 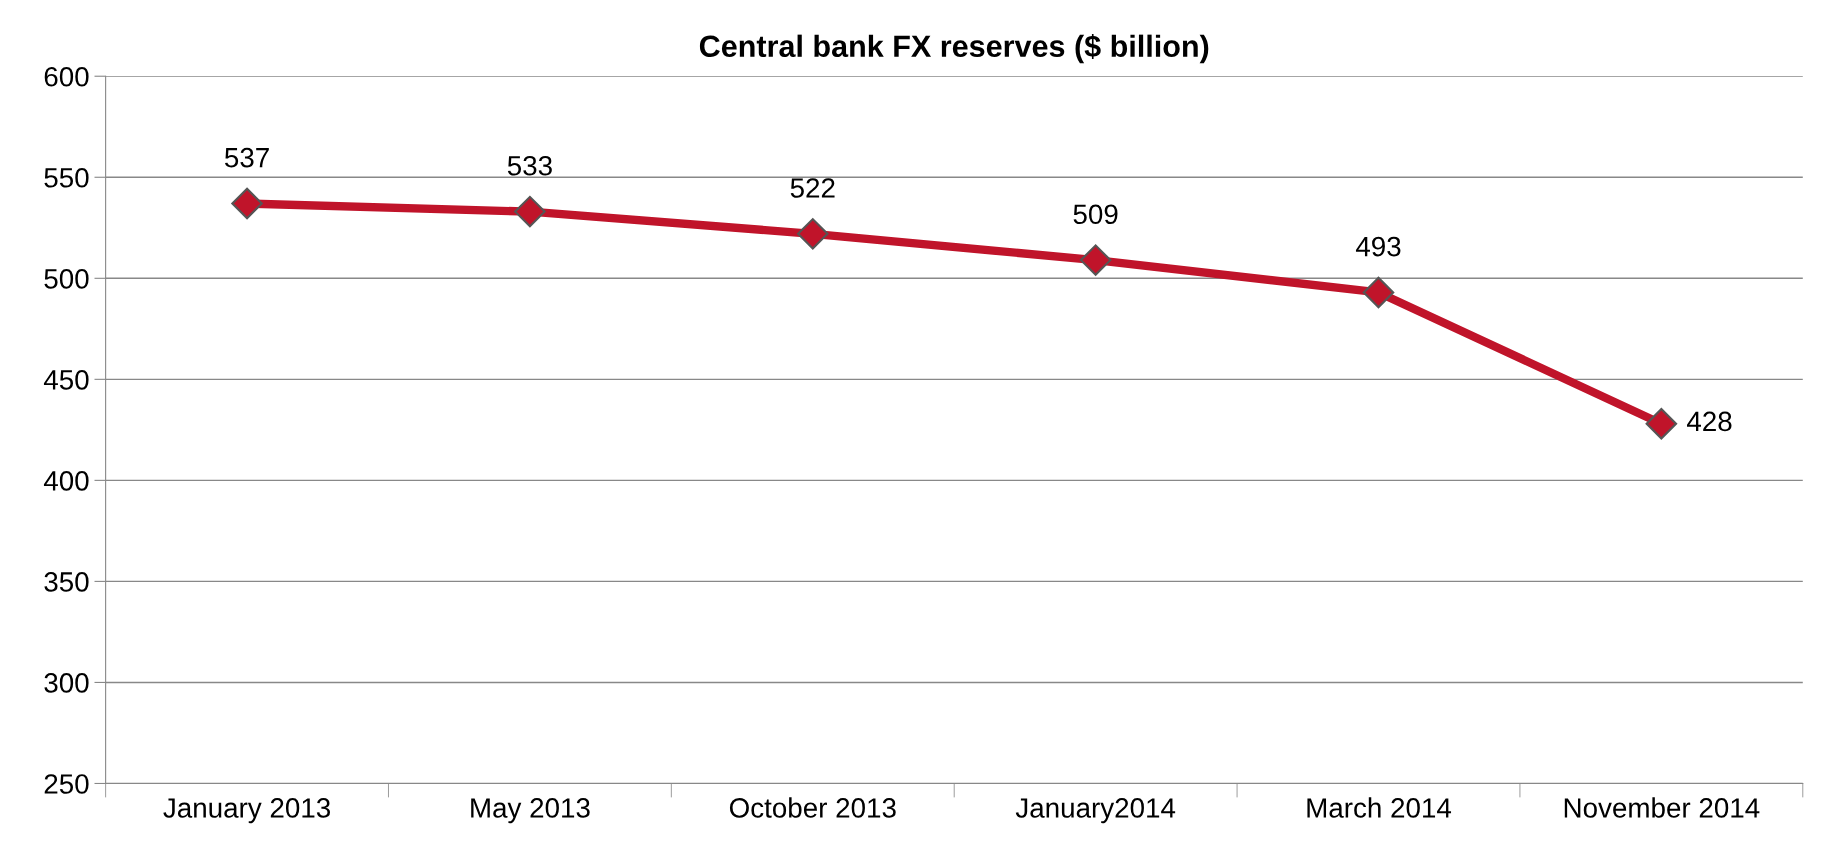 What do you see at coordinates (954, 49) in the screenshot?
I see `chart-title: Central bank FX reserves ($ billion)` at bounding box center [954, 49].